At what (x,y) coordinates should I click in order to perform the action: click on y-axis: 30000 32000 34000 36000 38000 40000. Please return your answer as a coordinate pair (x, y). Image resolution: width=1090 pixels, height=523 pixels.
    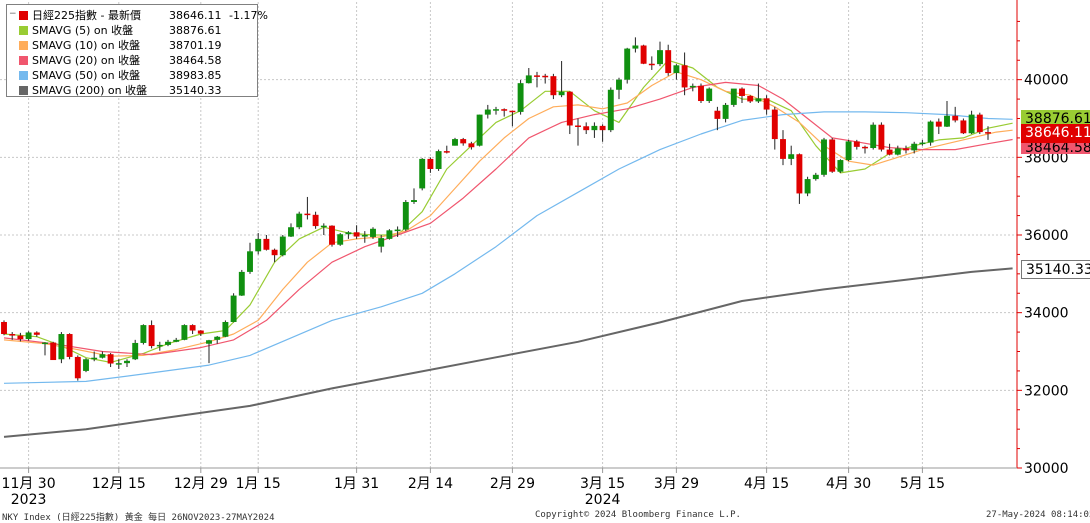
    Looking at the image, I should click on (1042, 238).